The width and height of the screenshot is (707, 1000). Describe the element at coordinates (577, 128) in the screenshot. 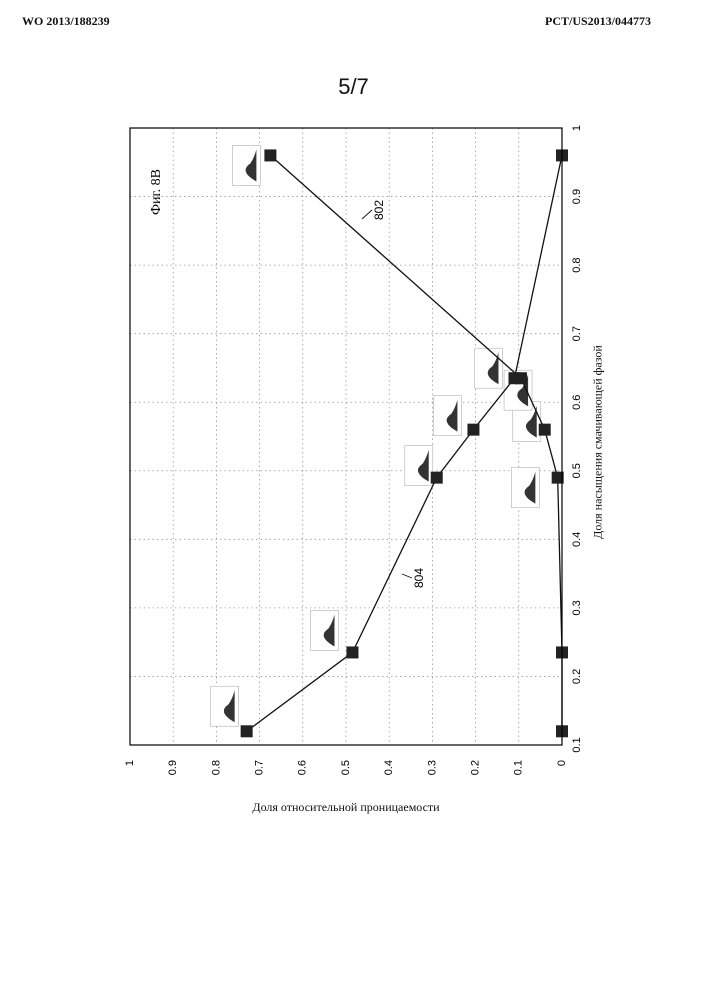

I see `y-tick-label: 1` at that location.